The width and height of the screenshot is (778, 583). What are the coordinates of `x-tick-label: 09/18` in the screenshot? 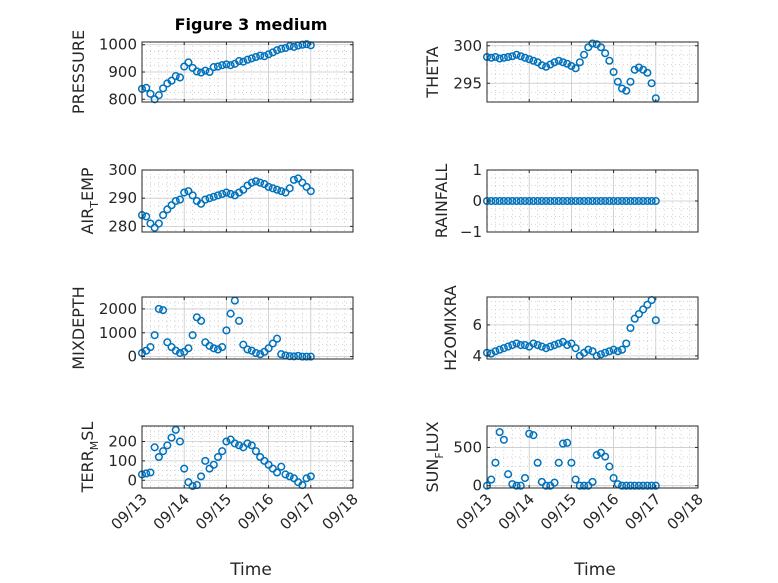 It's located at (685, 511).